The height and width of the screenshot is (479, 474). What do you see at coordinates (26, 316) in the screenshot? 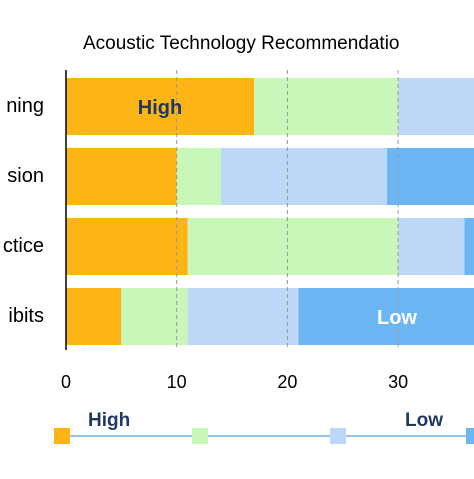
I see `y-tick-label: ibits` at bounding box center [26, 316].